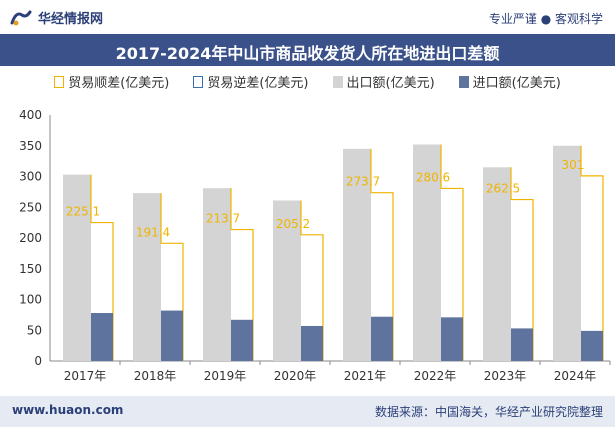  Describe the element at coordinates (68, 410) in the screenshot. I see `footer-website-link: www.huaon.com` at that location.